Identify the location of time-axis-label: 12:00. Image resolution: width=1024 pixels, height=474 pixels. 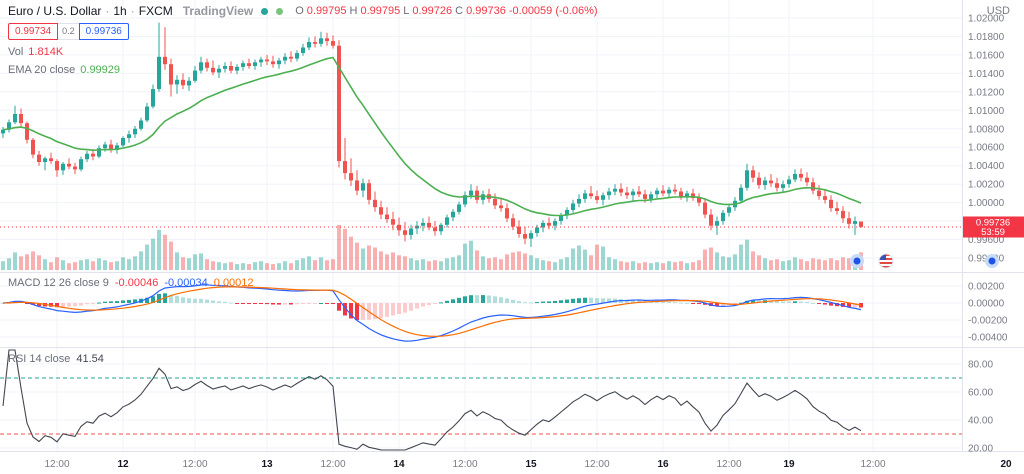
(872, 464).